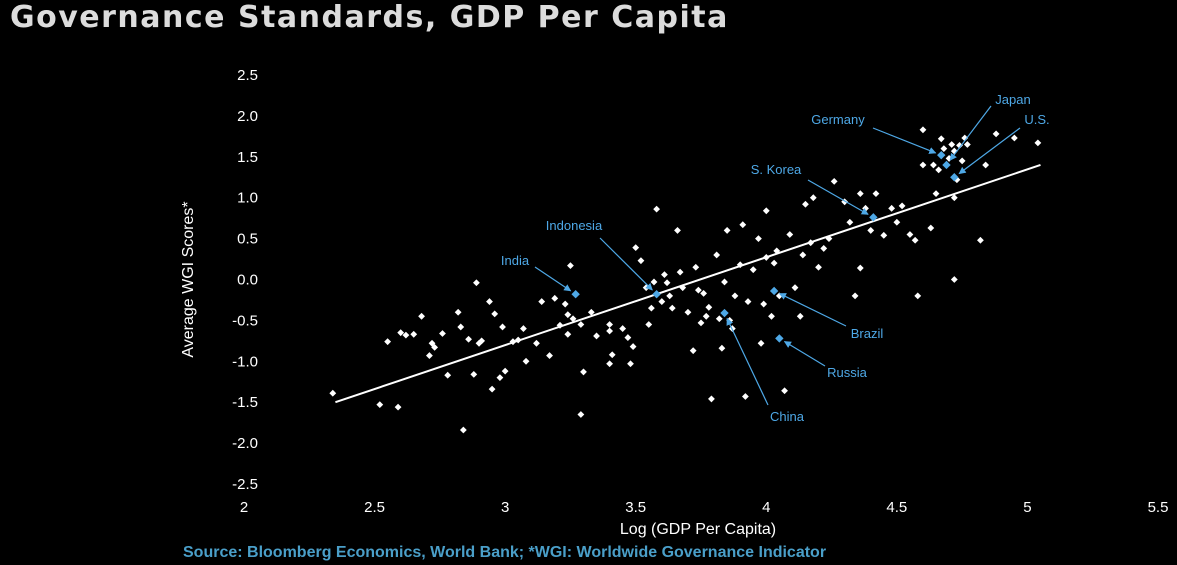 The width and height of the screenshot is (1177, 565). Describe the element at coordinates (505, 507) in the screenshot. I see `x-tick-label: 3` at that location.